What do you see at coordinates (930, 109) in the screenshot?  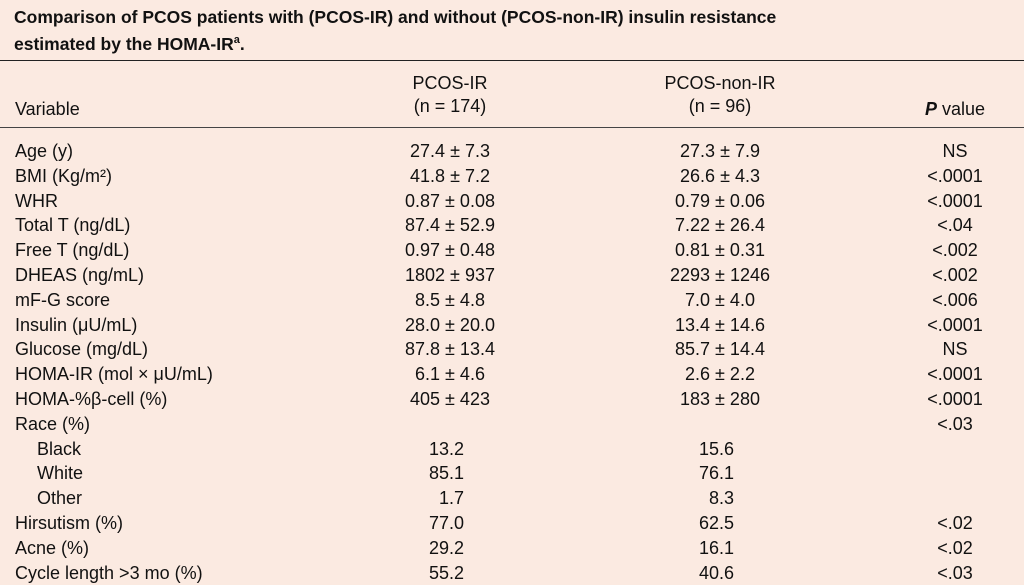 I see `header-p-italic: P` at bounding box center [930, 109].